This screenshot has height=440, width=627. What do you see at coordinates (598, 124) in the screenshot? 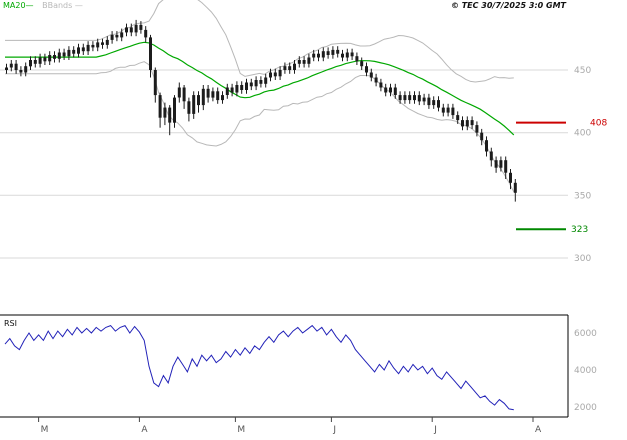
I see `level-label-408: 408` at bounding box center [598, 124].